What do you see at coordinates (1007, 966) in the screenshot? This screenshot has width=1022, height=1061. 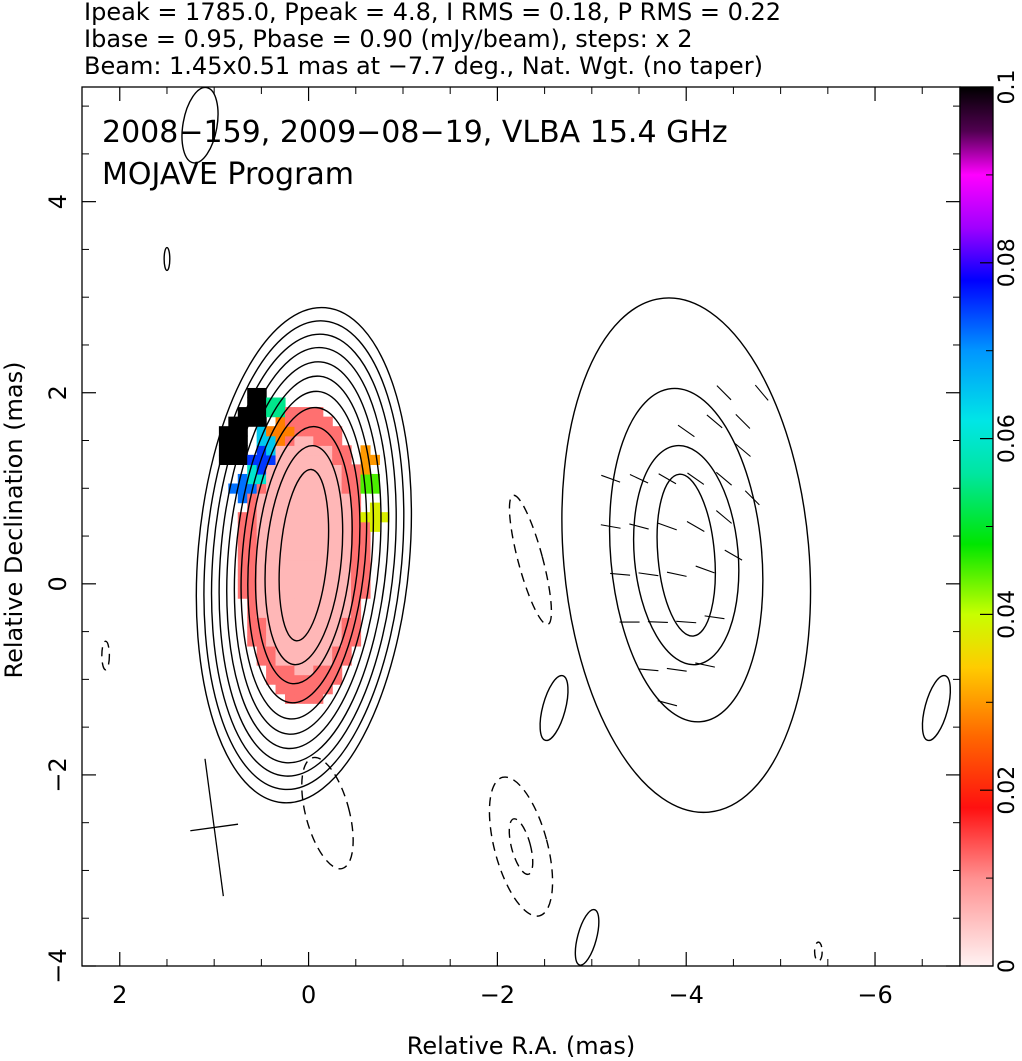 I see `colorbar-tick-label: 0` at bounding box center [1007, 966].